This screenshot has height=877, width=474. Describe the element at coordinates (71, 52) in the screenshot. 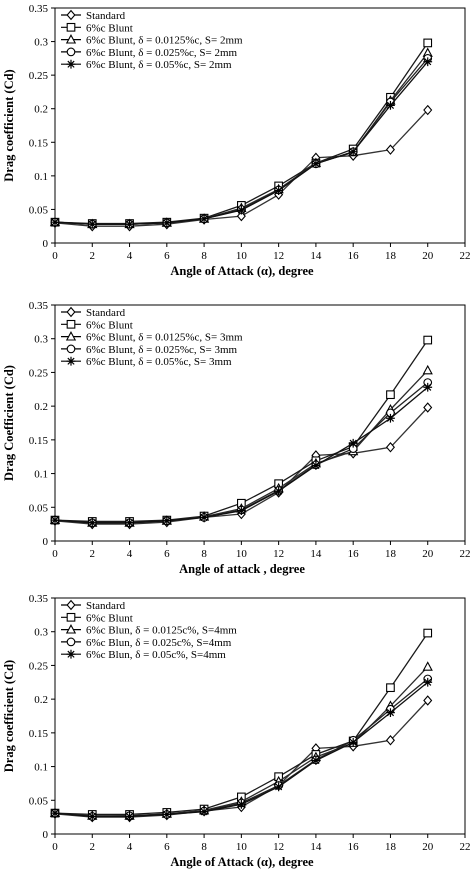

I see `legend-marker-circle` at that location.